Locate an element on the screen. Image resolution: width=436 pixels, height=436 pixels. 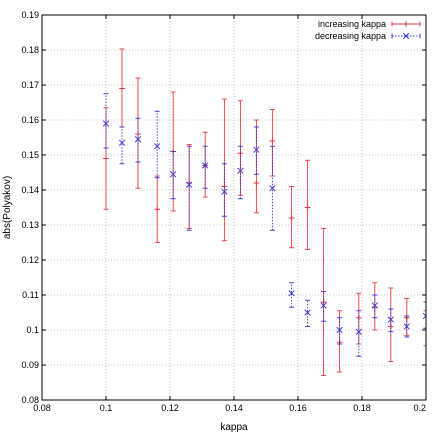
legend: increasing kappa decreasing kappa is located at coordinates (368, 30).